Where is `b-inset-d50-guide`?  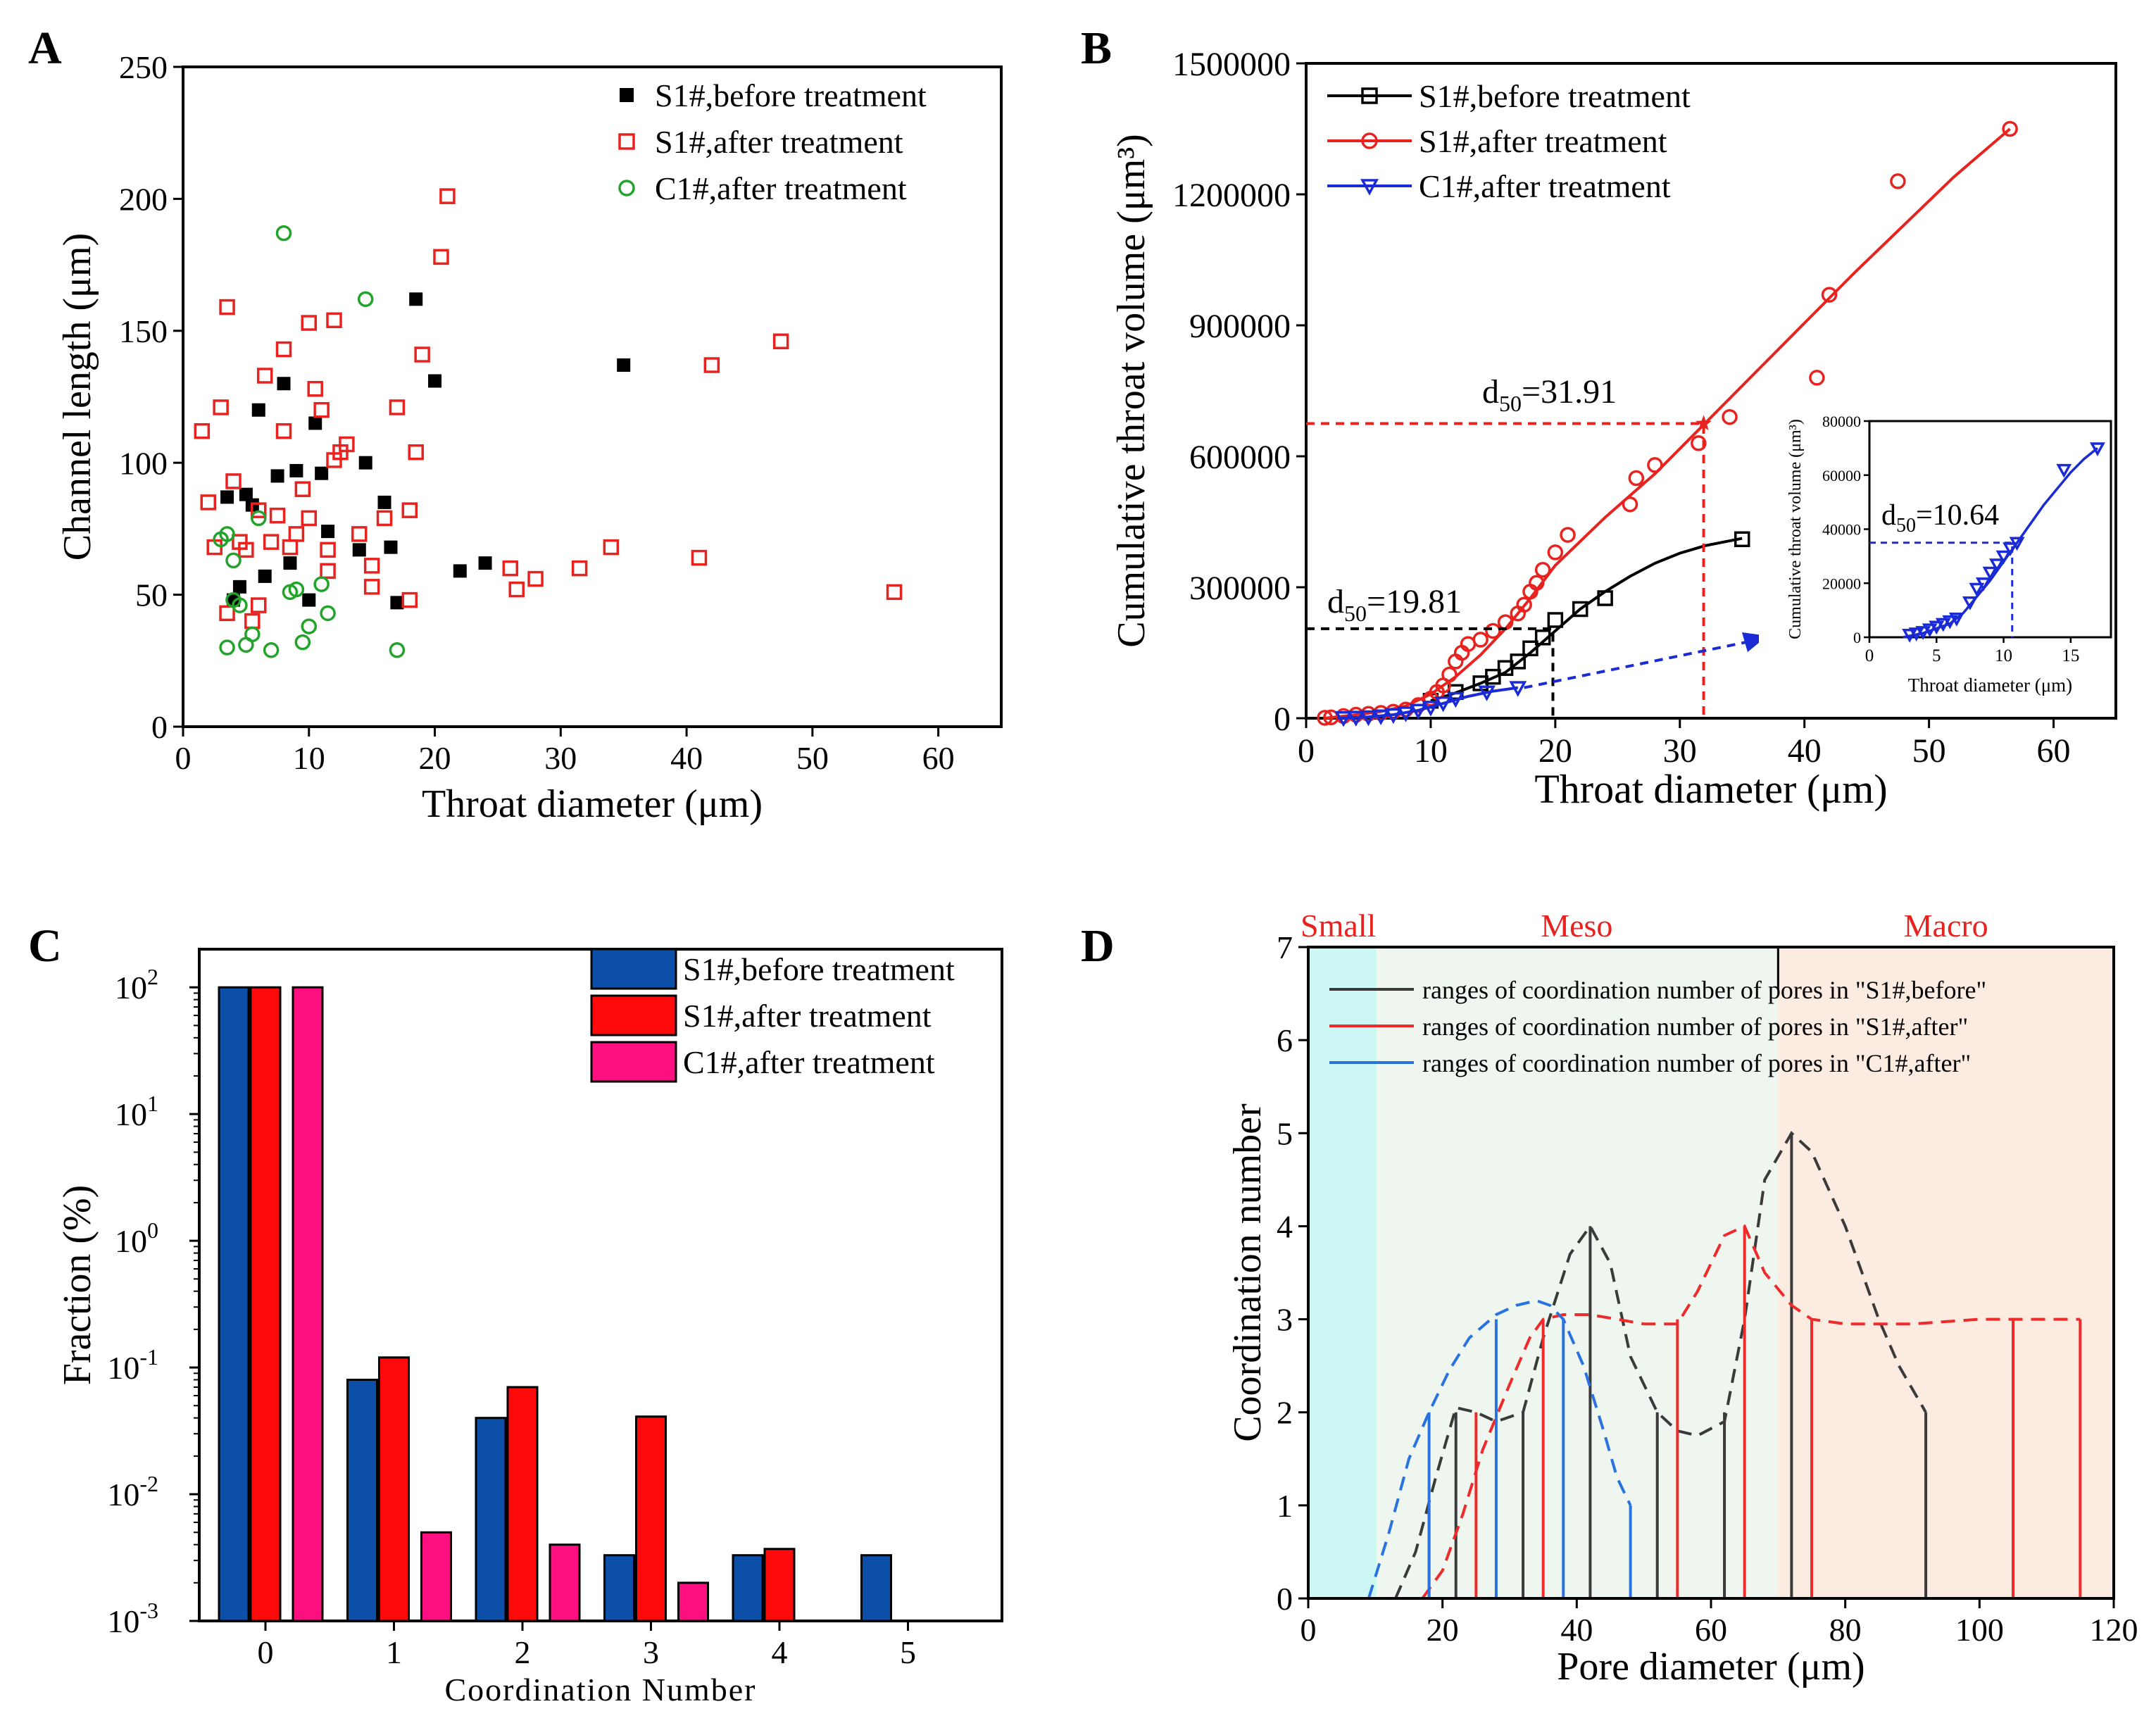
b-inset-d50-guide is located at coordinates (1942, 589).